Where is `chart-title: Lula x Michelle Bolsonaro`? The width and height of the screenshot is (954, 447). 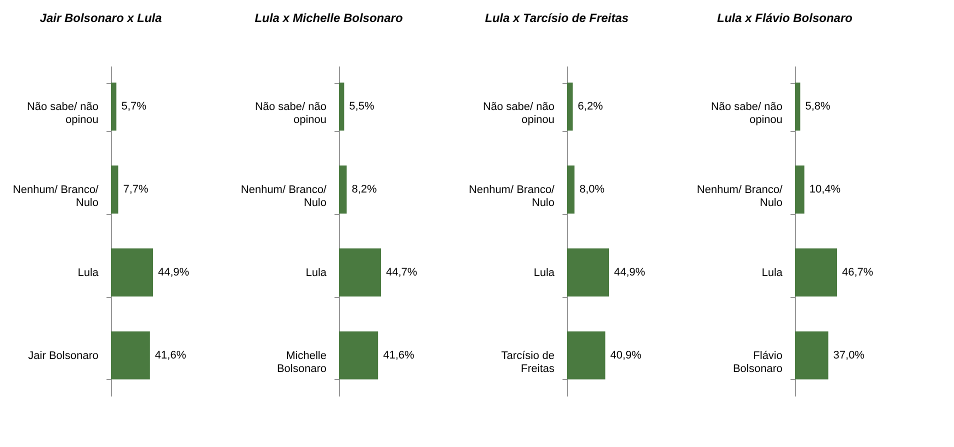 chart-title: Lula x Michelle Bolsonaro is located at coordinates (328, 18).